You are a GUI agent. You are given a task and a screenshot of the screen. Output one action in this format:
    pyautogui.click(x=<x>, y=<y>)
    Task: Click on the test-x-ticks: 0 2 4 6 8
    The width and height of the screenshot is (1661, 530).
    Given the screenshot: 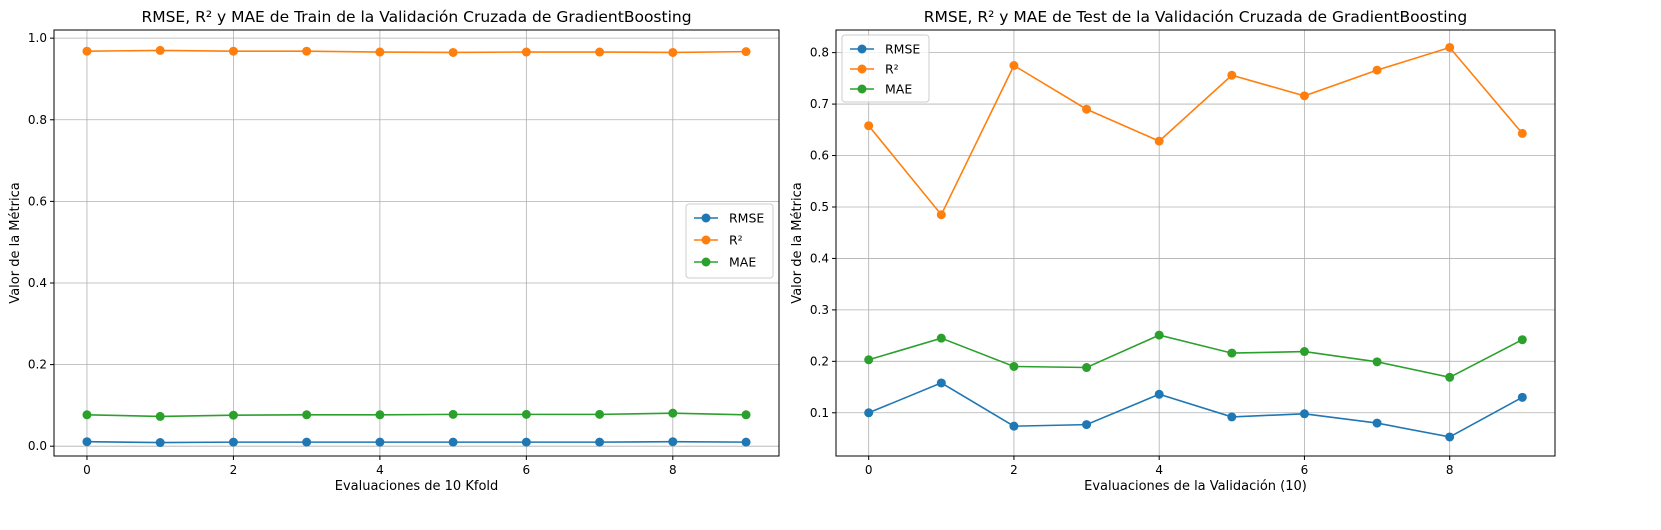 What is the action you would take?
    pyautogui.click(x=1159, y=466)
    